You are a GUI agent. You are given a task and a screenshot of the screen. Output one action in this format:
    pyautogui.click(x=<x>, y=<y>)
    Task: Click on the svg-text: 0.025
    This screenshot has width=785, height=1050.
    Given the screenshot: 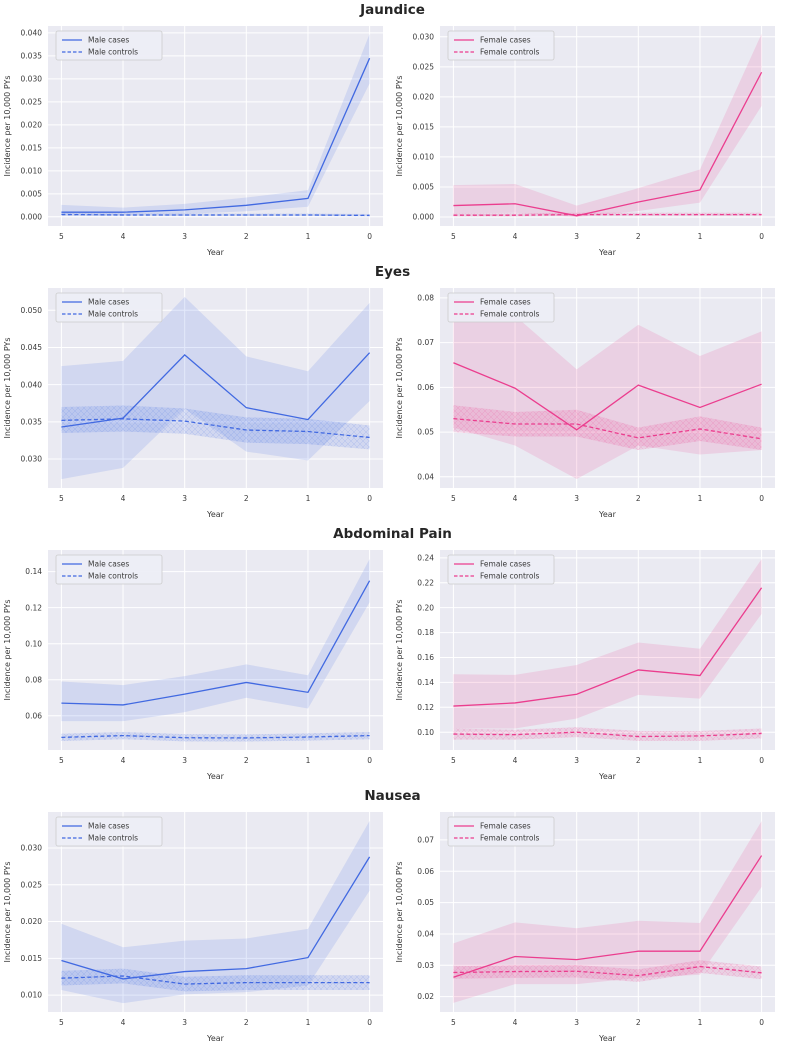 What is the action you would take?
    pyautogui.click(x=32, y=884)
    